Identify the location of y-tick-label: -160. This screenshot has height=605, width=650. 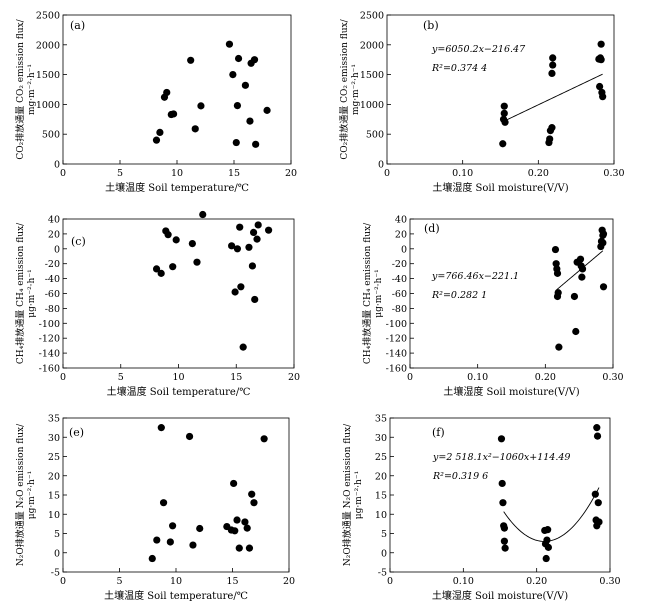
(396, 369).